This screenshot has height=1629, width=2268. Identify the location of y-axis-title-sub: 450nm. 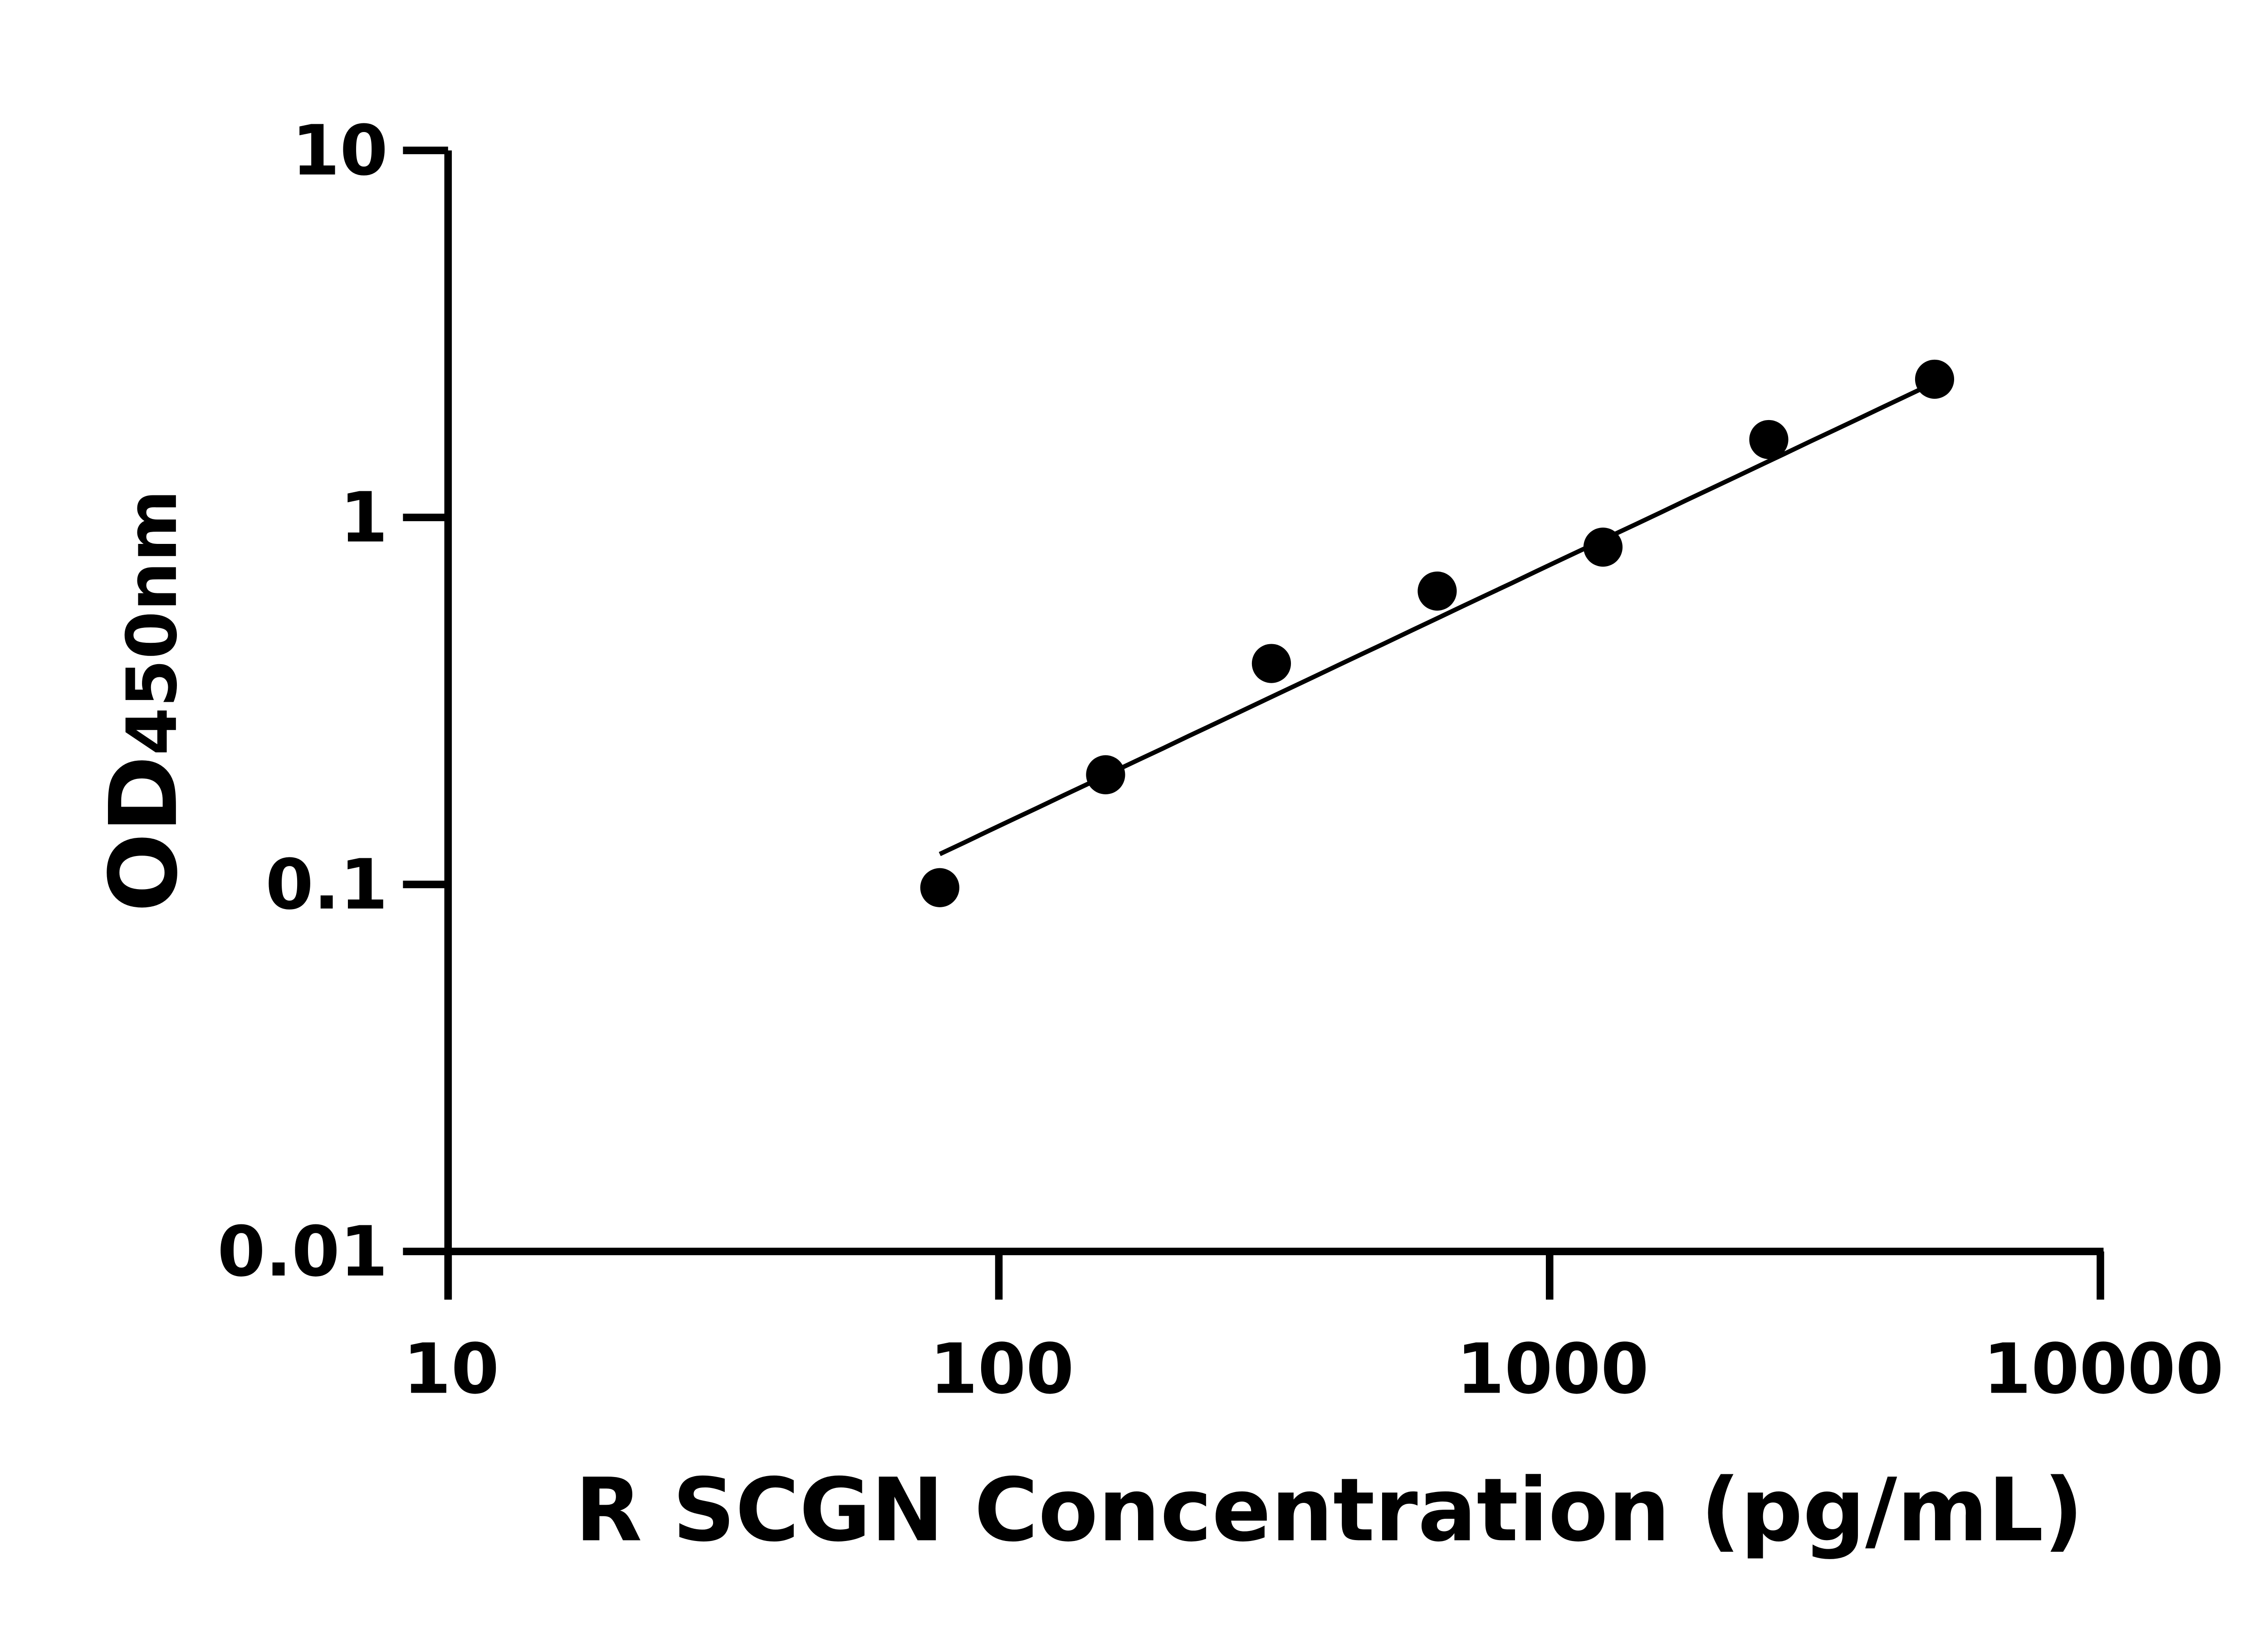
(152, 623).